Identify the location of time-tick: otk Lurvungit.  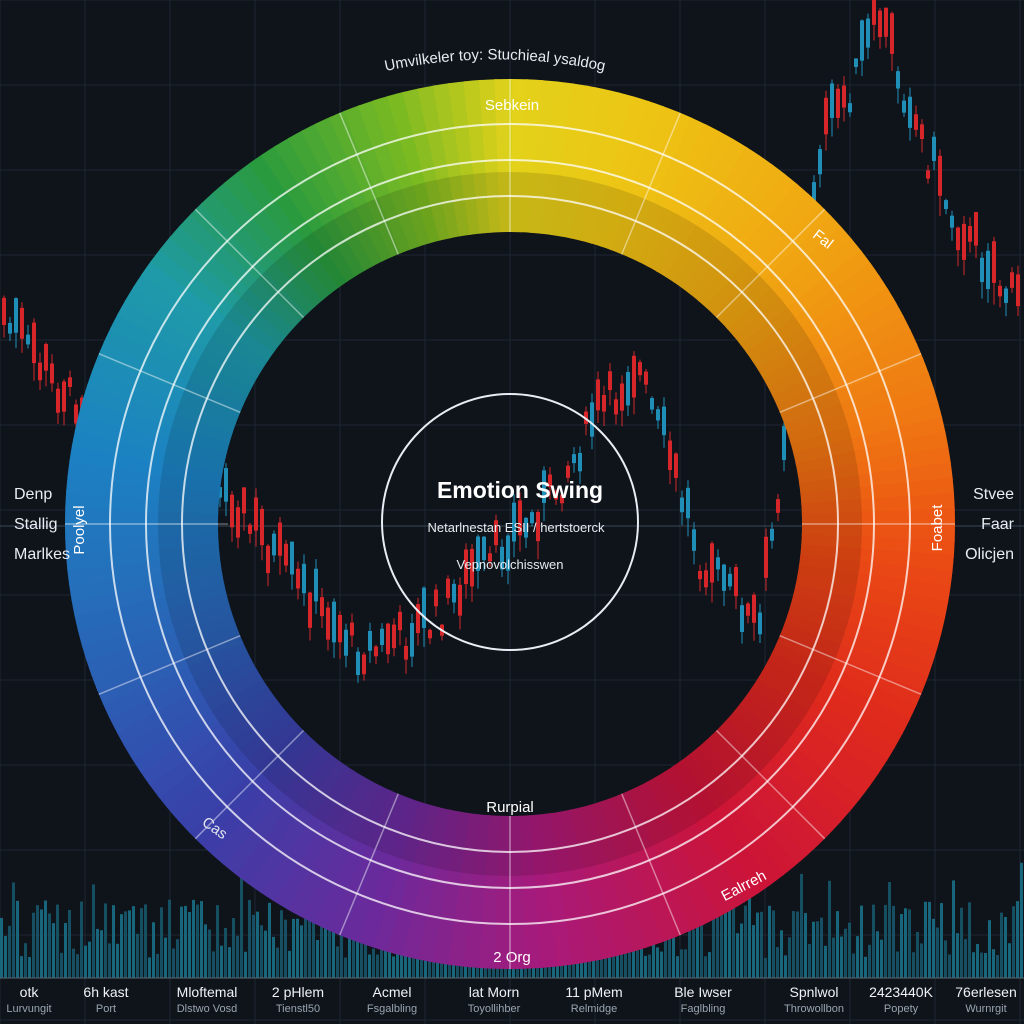
(29, 999).